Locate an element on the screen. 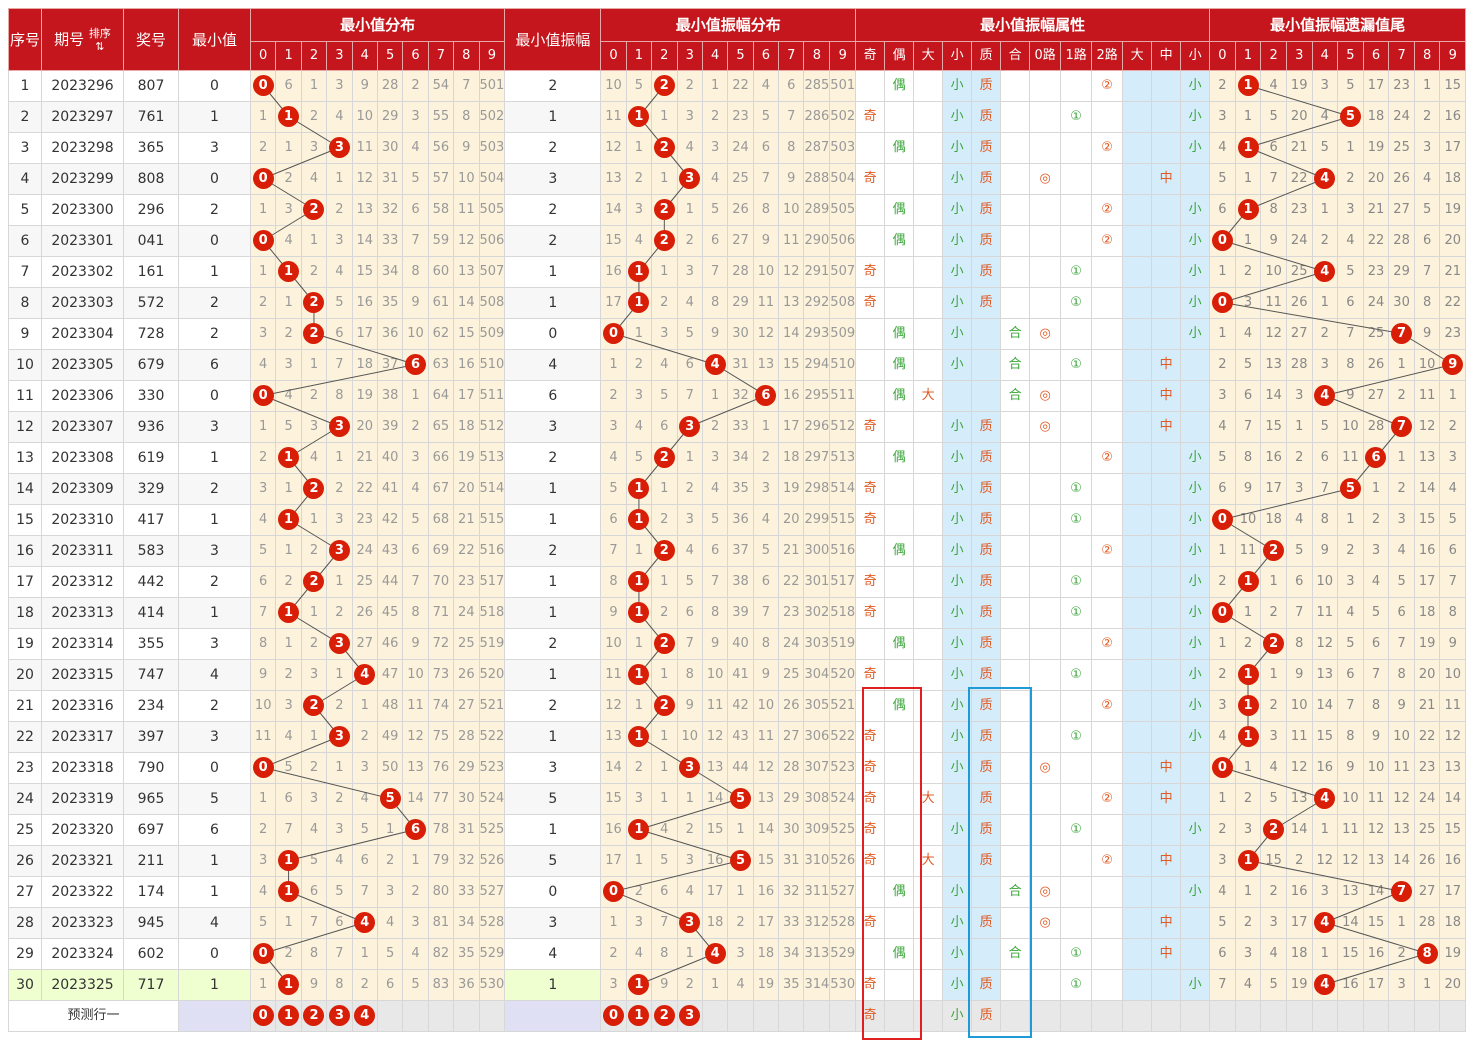 This screenshot has height=1048, width=1481. row-min-value: 3 is located at coordinates (214, 737).